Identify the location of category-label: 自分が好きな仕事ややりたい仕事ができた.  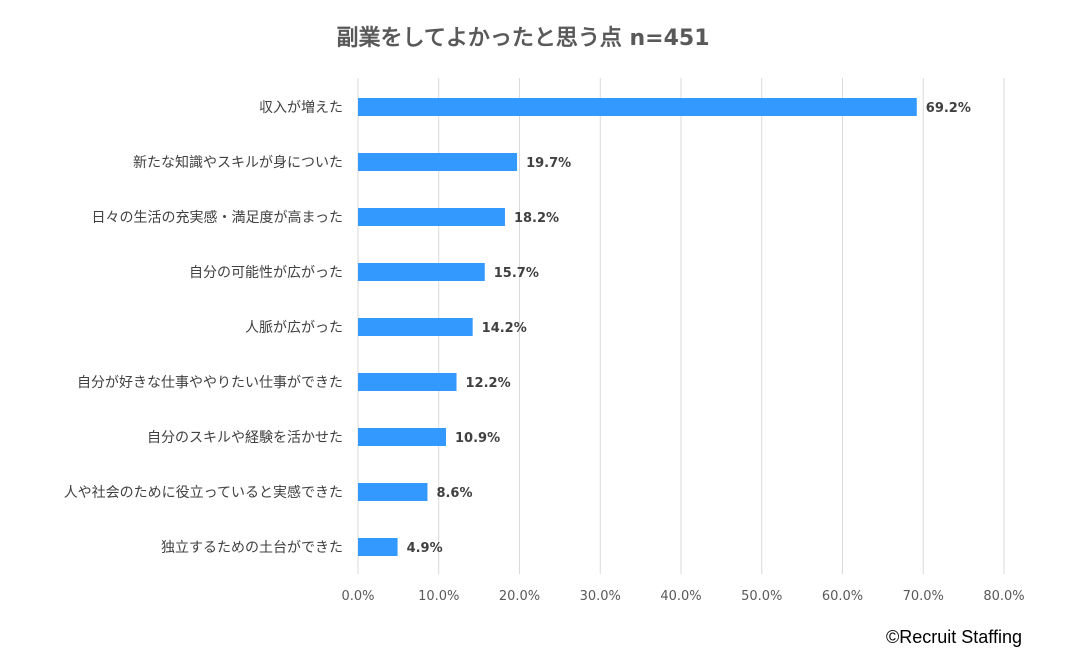
(210, 383).